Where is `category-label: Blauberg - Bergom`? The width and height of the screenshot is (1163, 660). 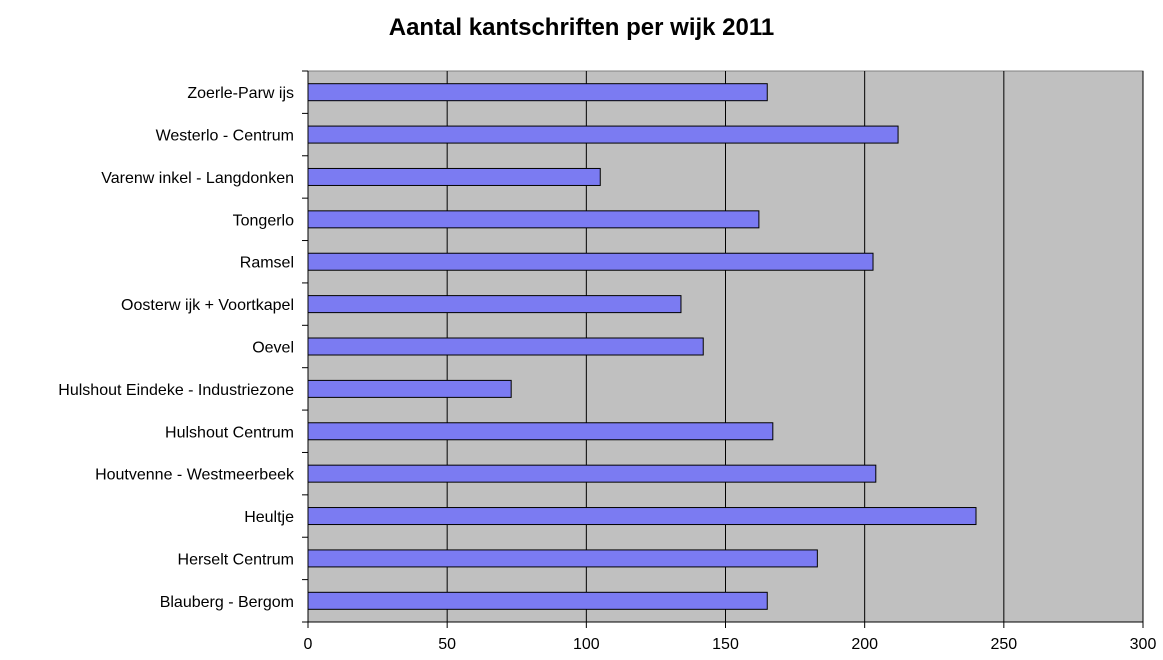
category-label: Blauberg - Bergom is located at coordinates (227, 602).